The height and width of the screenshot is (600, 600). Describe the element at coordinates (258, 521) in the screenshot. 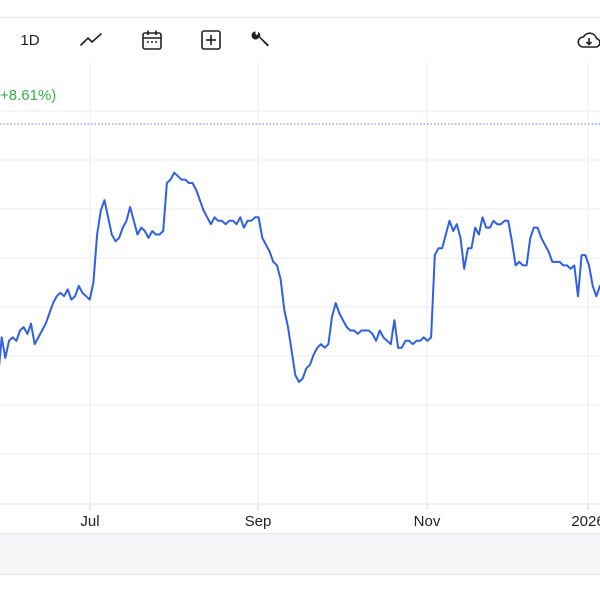

I see `x-tick-label: Sep` at that location.